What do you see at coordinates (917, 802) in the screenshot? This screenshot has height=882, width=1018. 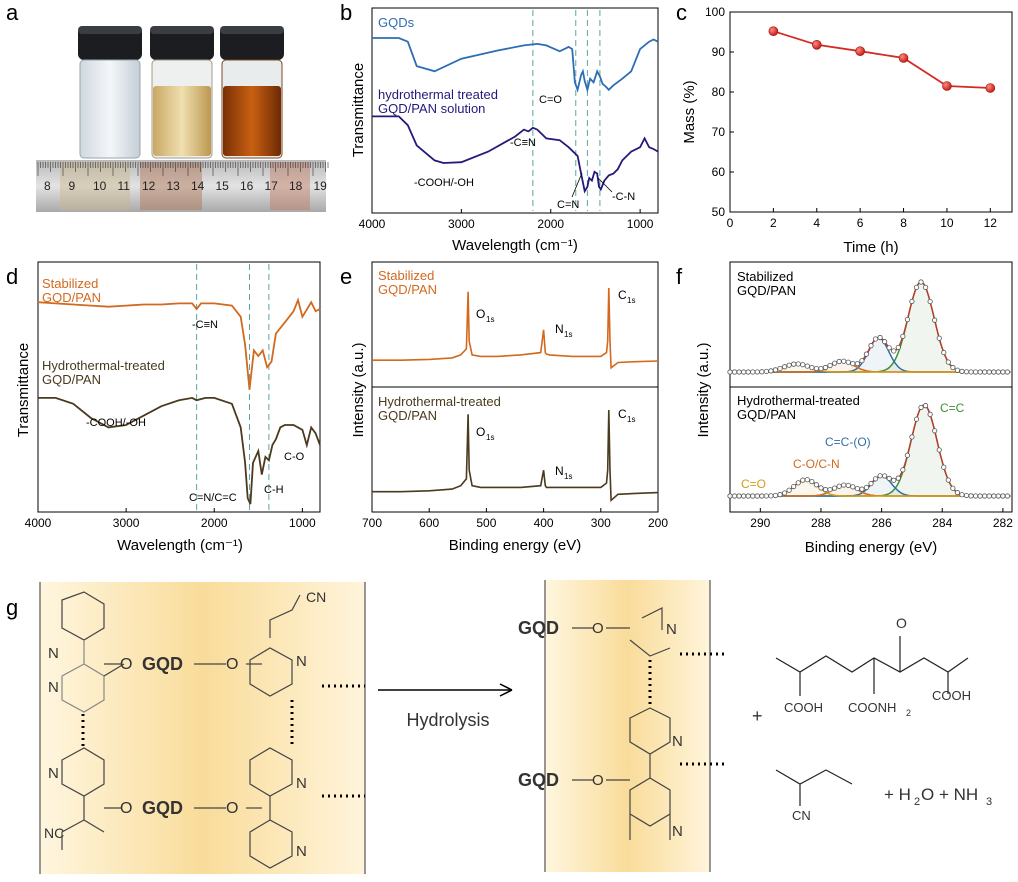 I see `svg-text: 2` at bounding box center [917, 802].